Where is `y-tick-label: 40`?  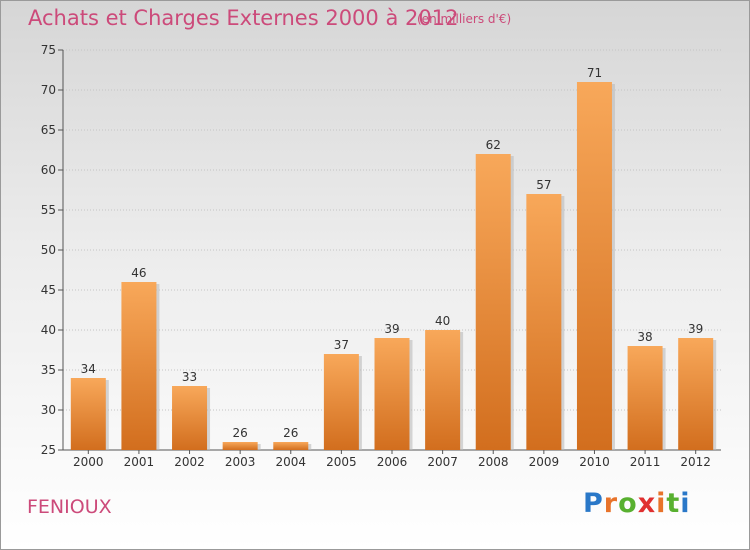 y-tick-label: 40 is located at coordinates (48, 330).